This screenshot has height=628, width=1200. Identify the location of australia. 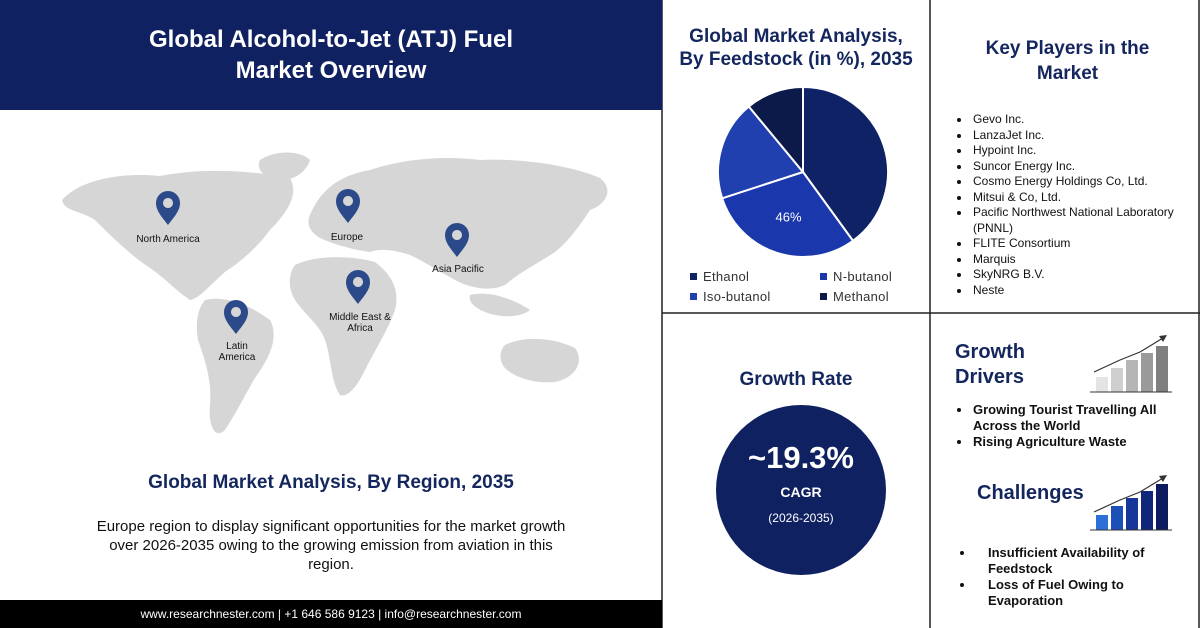
(539, 360).